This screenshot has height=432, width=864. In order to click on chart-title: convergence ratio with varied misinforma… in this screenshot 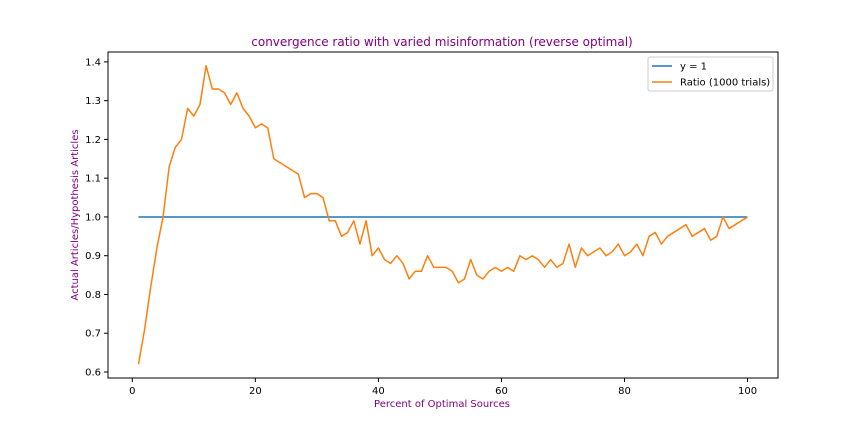, I will do `click(441, 42)`.